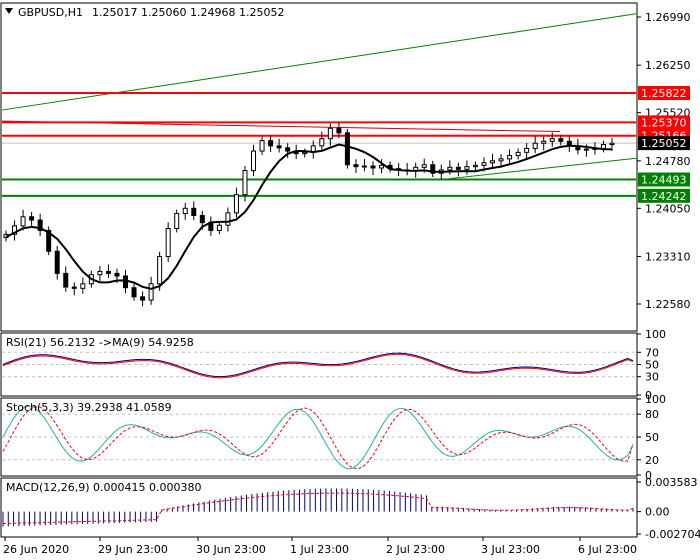  I want to click on current-price-badge, so click(664, 143).